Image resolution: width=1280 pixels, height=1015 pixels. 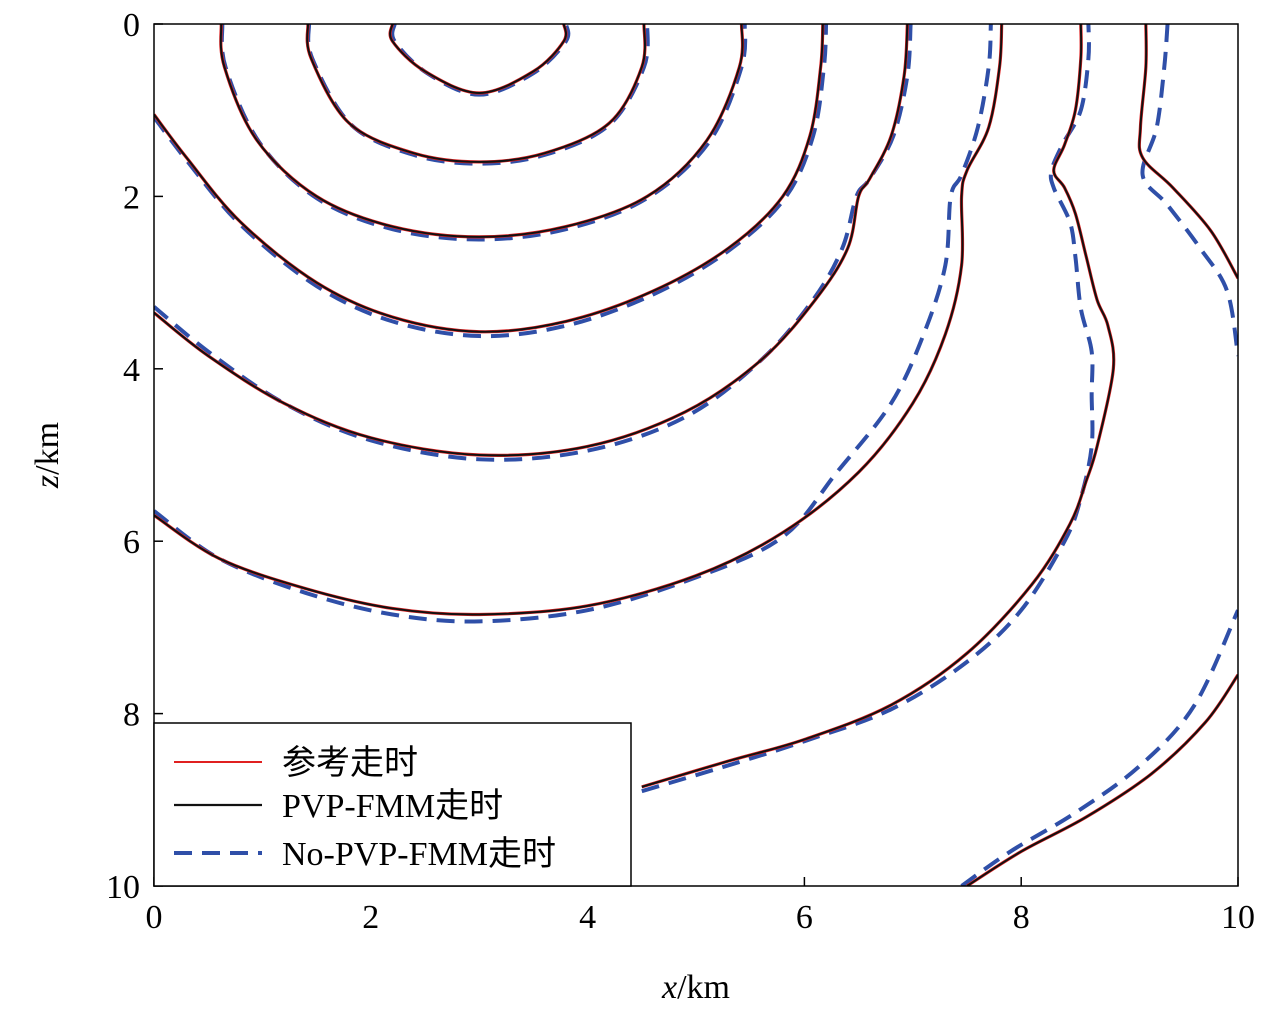 I want to click on x-tick-label: 2, so click(x=370, y=917).